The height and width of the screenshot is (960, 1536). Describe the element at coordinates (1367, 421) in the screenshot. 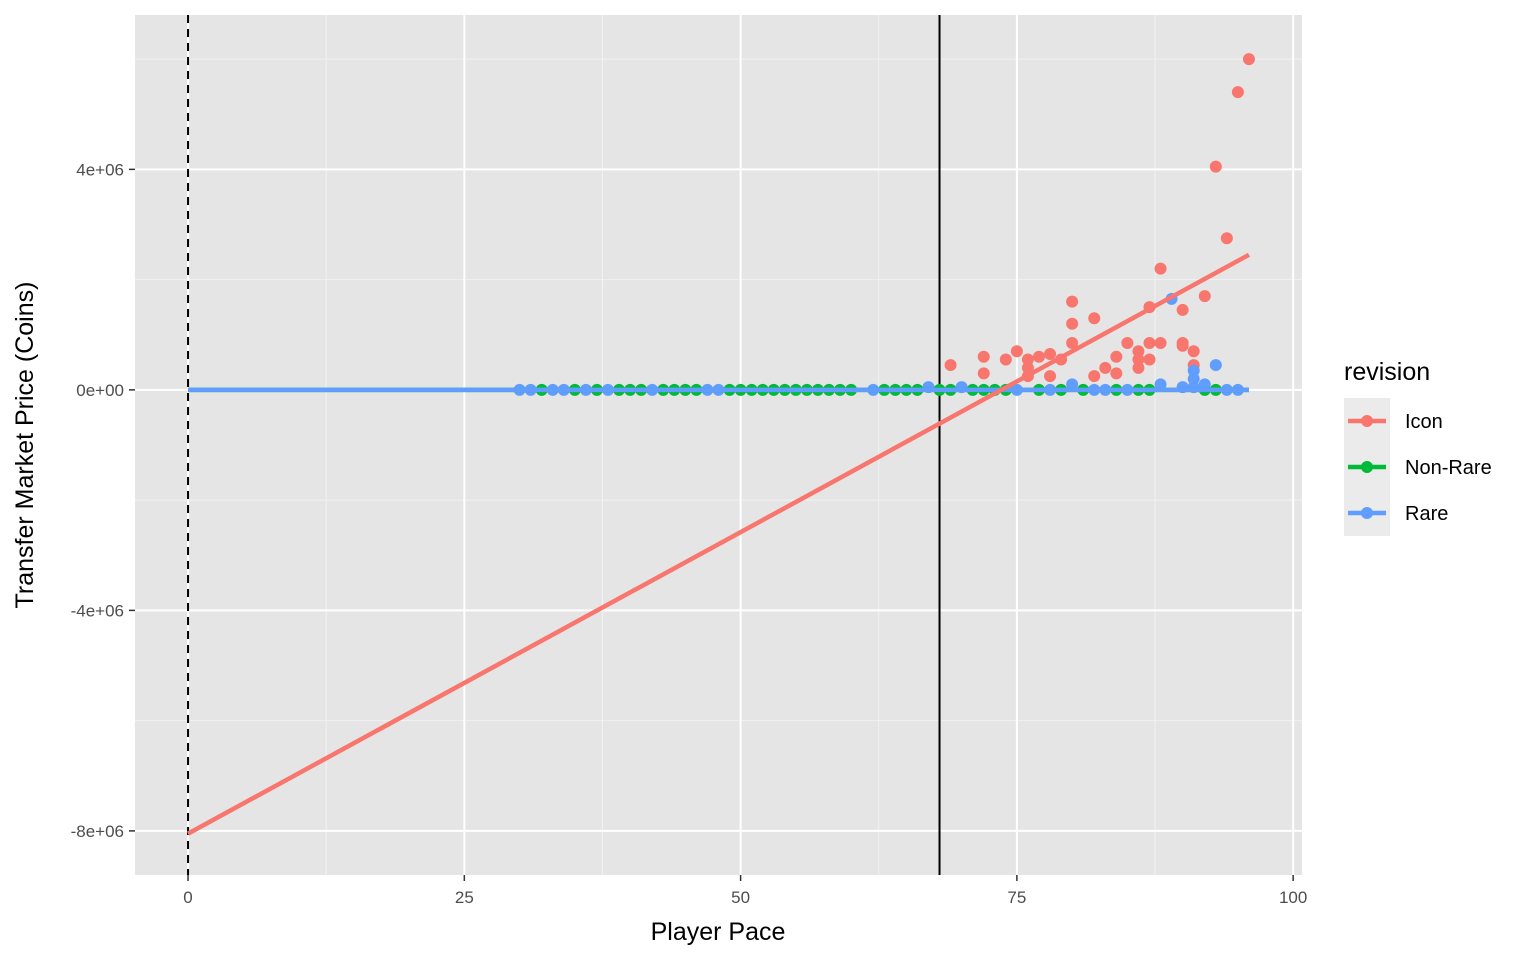

I see `icon-legend-point` at that location.